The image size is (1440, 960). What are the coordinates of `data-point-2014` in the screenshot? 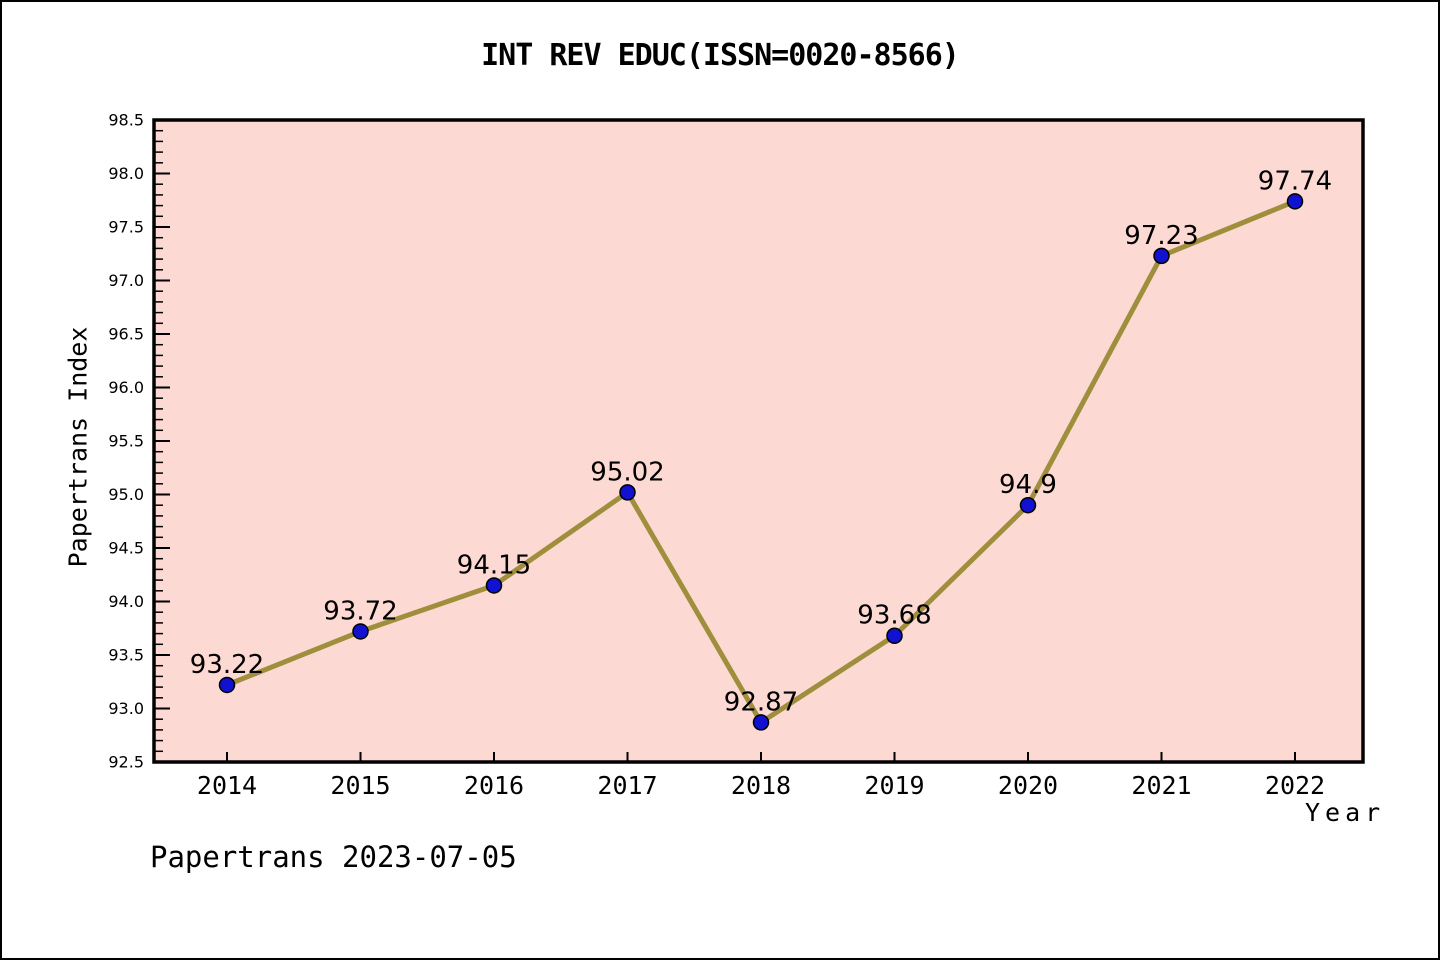 It's located at (227, 685).